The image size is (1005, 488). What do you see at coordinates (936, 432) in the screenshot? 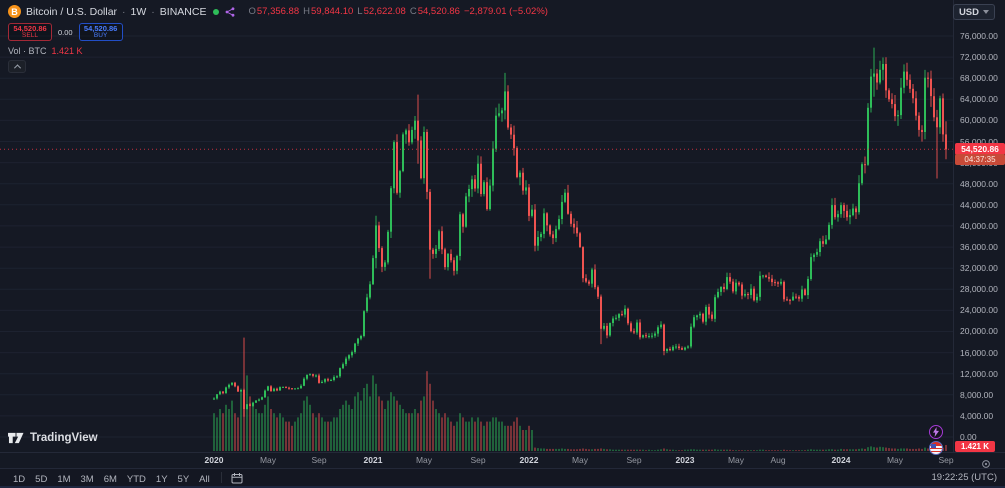
I see `lightning-badge-icon` at bounding box center [936, 432].